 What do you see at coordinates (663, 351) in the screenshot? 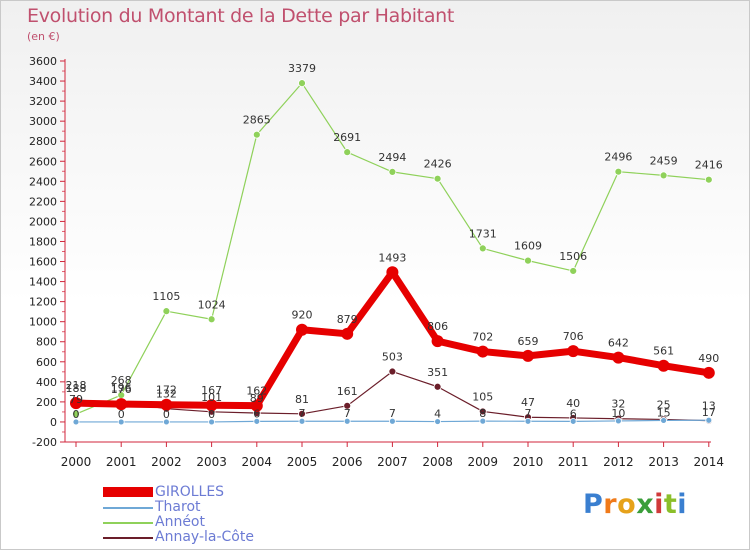
I see `data-label-girolles: 561` at bounding box center [663, 351].